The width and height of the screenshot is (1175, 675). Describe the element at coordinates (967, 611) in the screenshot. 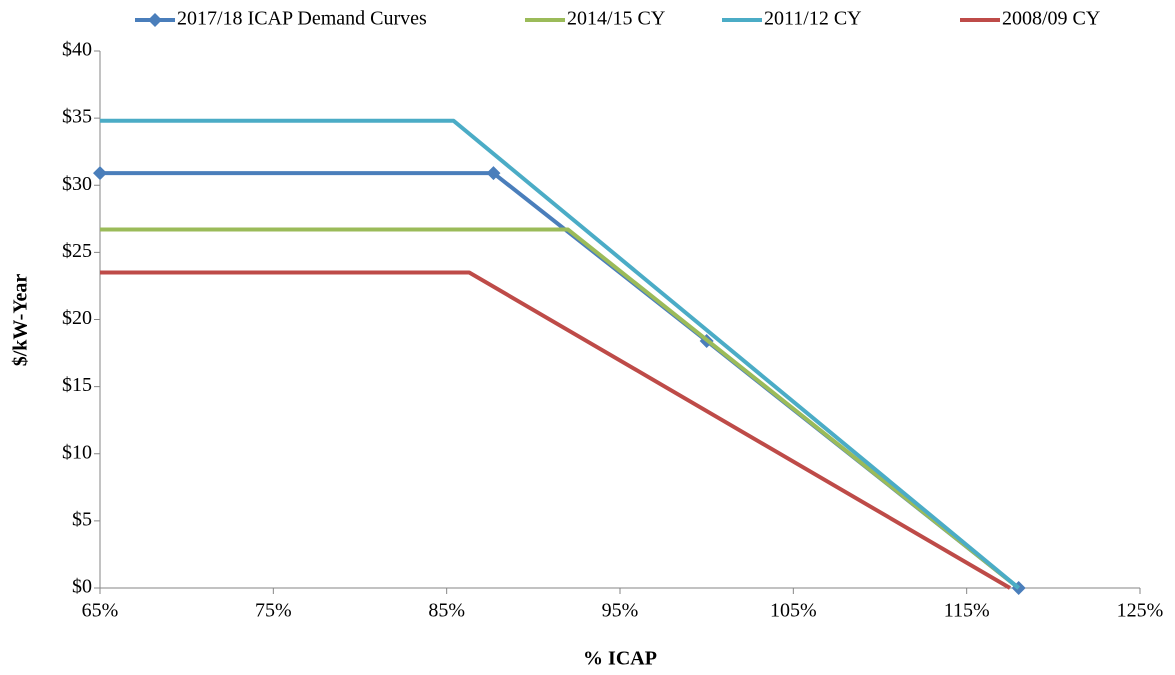

I see `x-tick-label: 115%` at that location.